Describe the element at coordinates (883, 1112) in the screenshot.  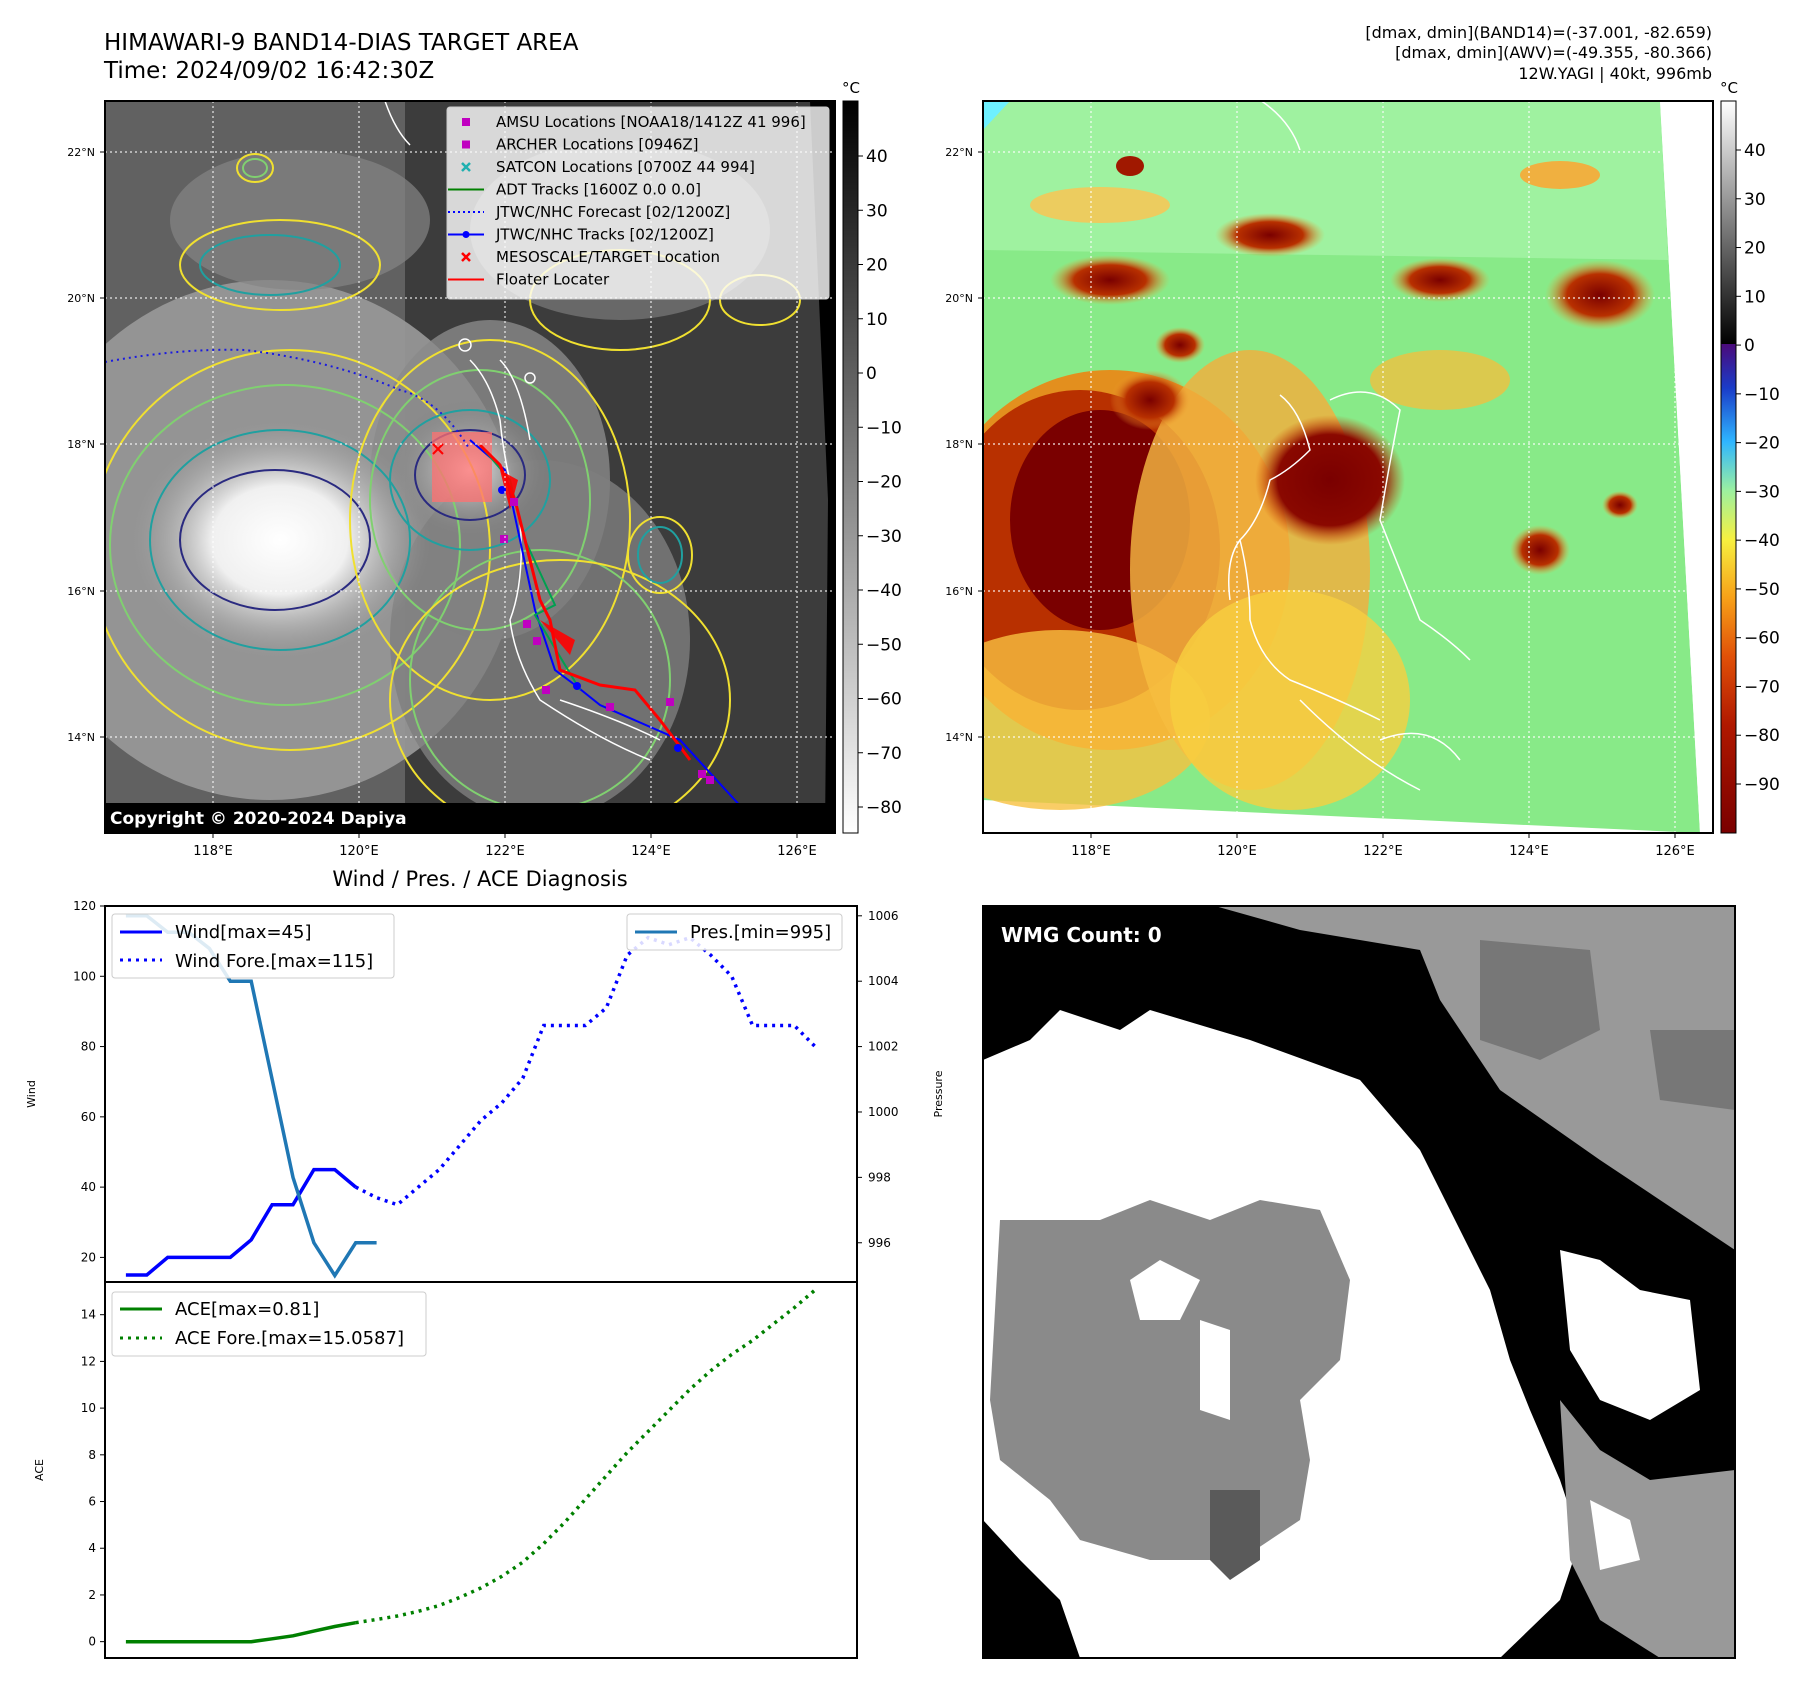
I see `pressure-tick-label: 1000` at that location.